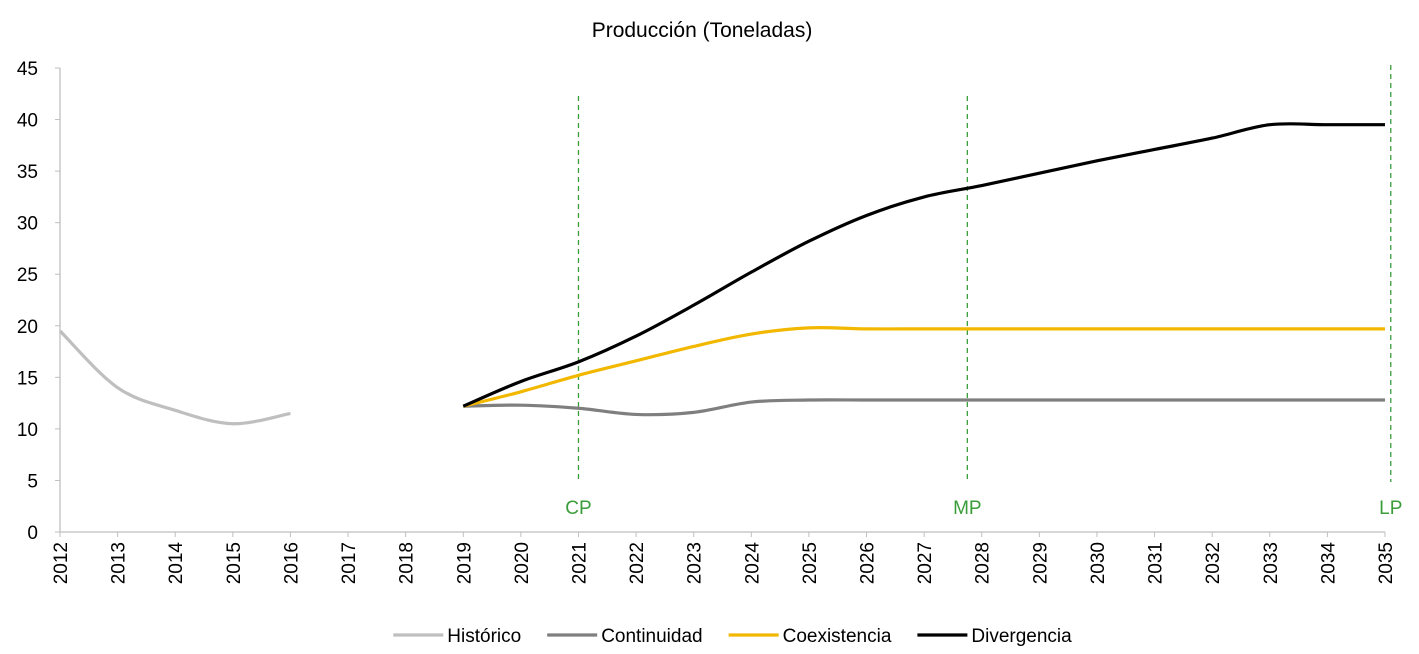 Image resolution: width=1419 pixels, height=654 pixels. I want to click on legend-item: Histórico, so click(457, 636).